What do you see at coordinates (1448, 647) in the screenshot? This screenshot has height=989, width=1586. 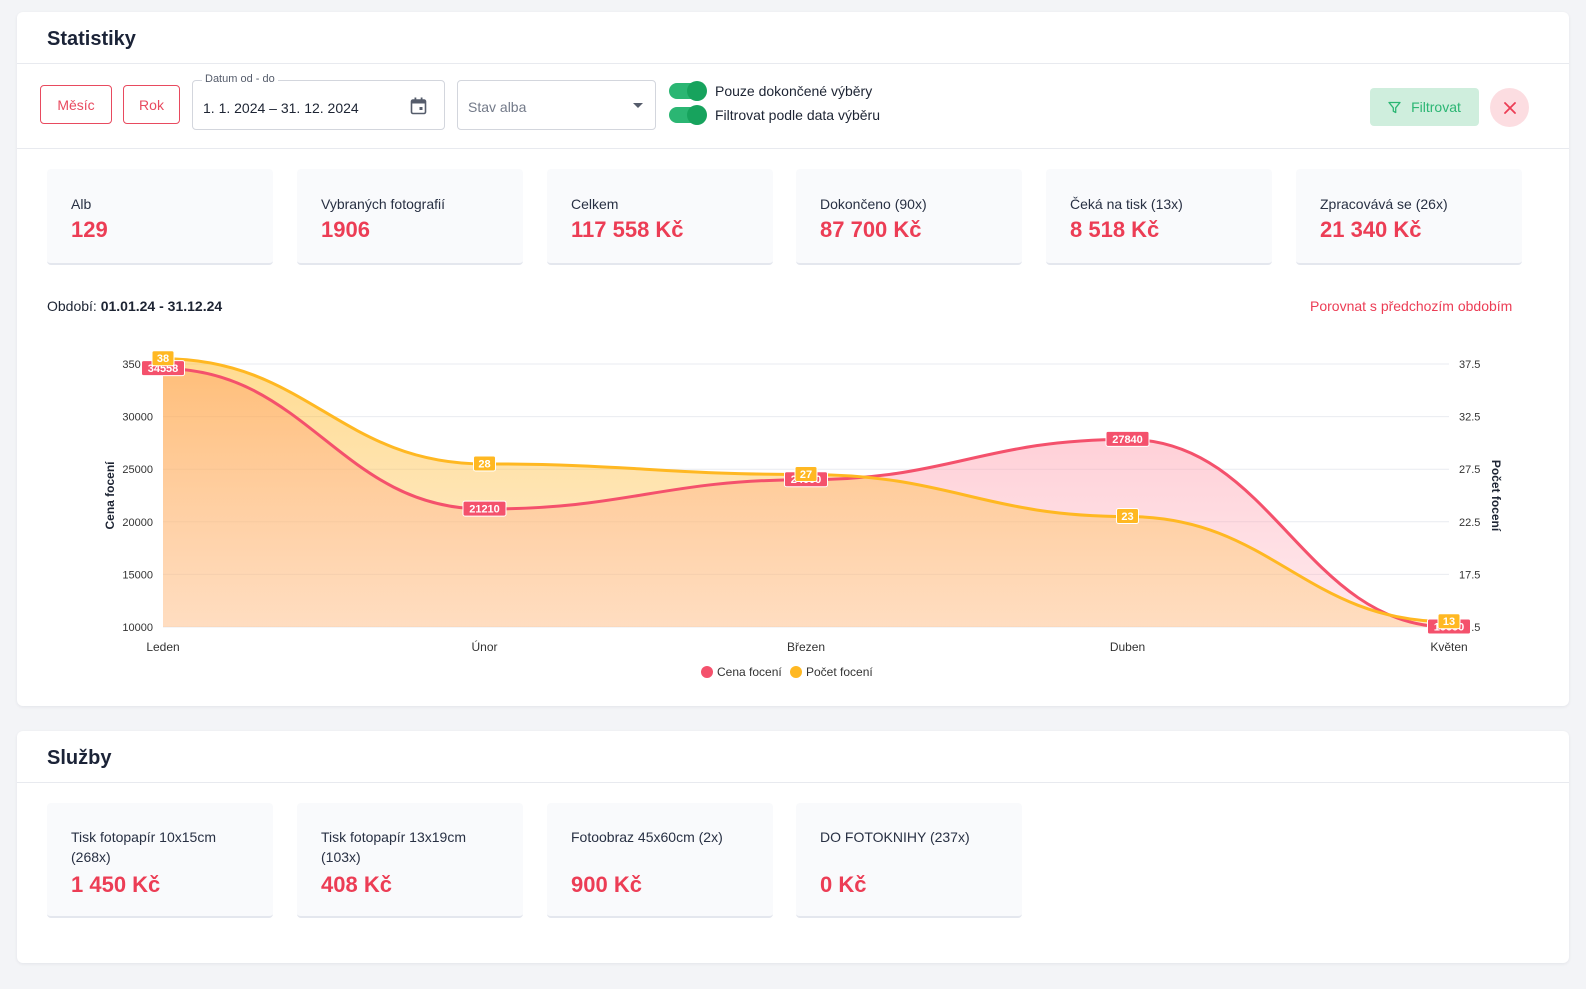 I see `x-tick-label: Květen` at bounding box center [1448, 647].